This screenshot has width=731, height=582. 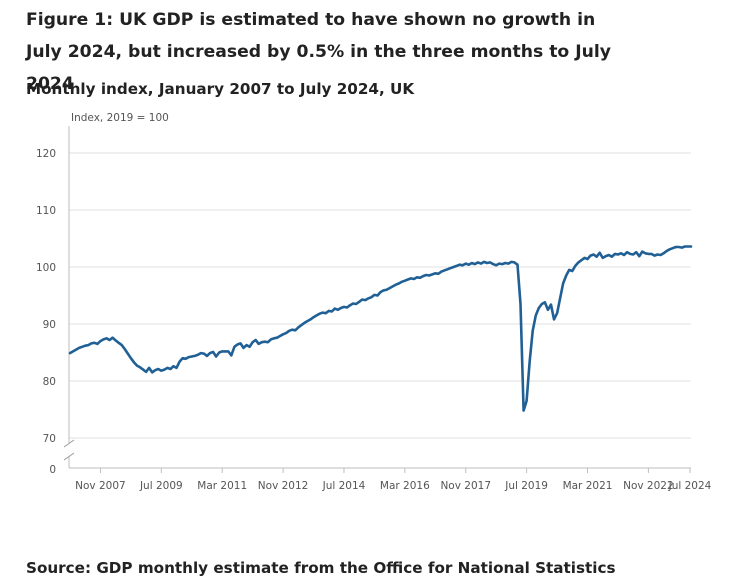 What do you see at coordinates (49, 439) in the screenshot?
I see `y-tick-label: 70` at bounding box center [49, 439].